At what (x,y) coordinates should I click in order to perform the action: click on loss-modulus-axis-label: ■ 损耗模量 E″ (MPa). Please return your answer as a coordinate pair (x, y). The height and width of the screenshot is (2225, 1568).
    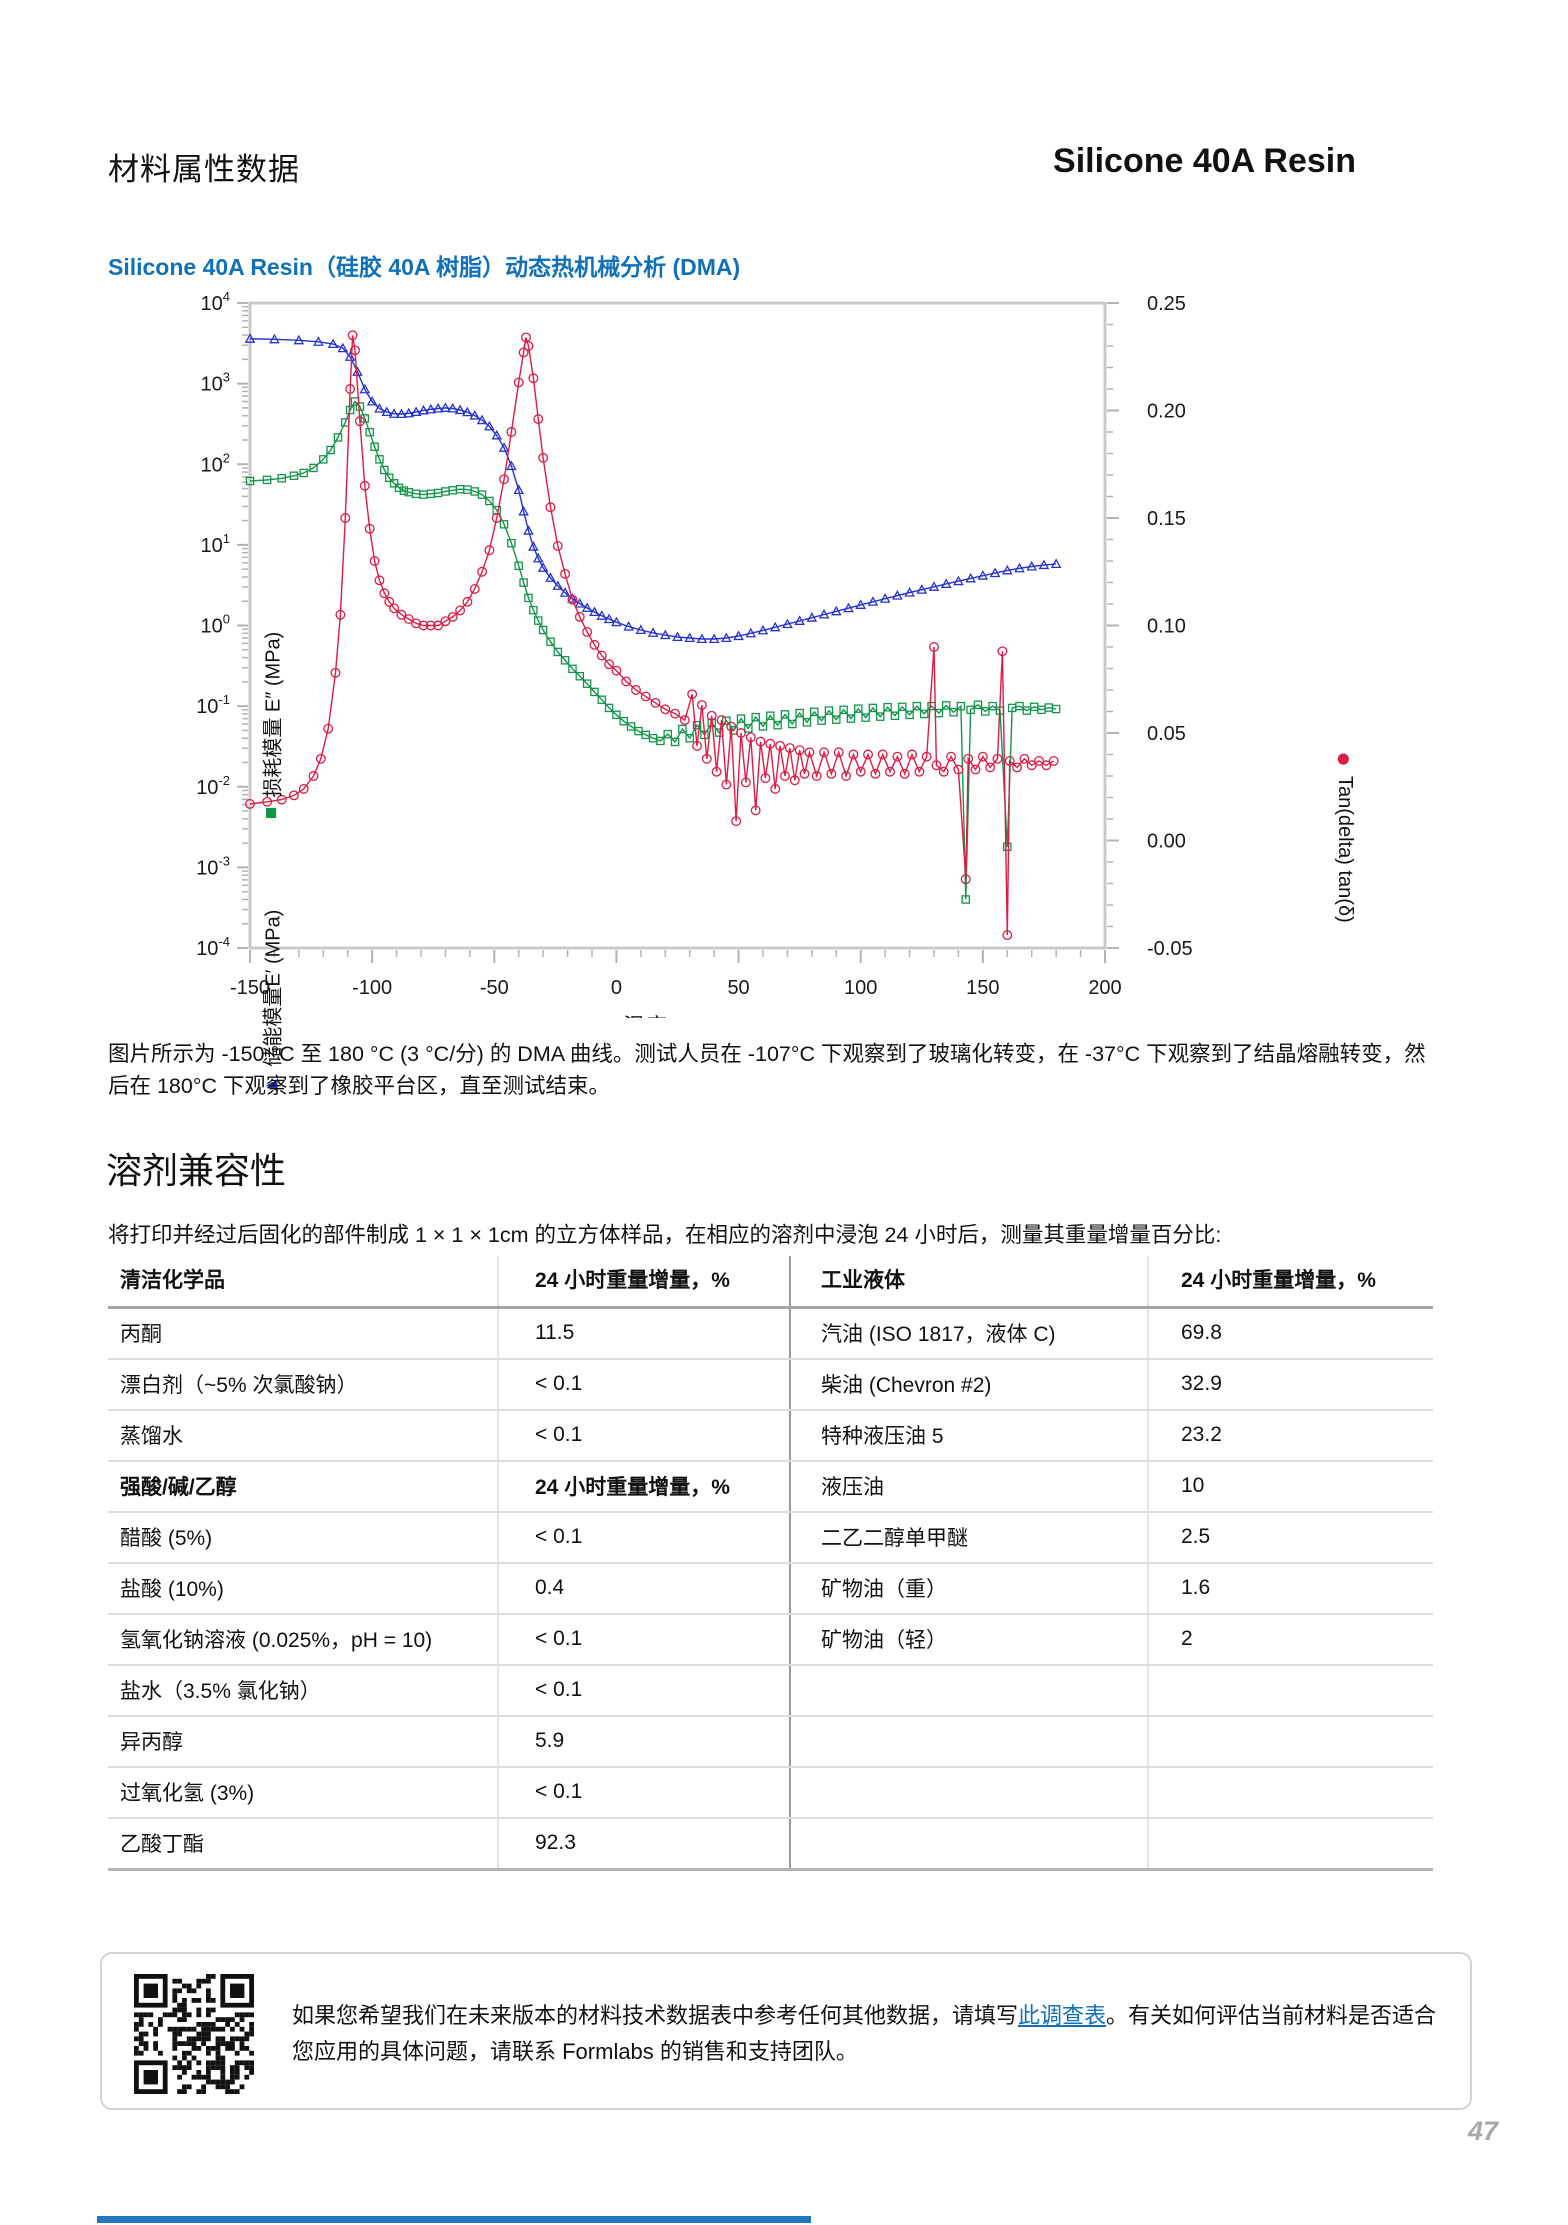
    Looking at the image, I should click on (271, 726).